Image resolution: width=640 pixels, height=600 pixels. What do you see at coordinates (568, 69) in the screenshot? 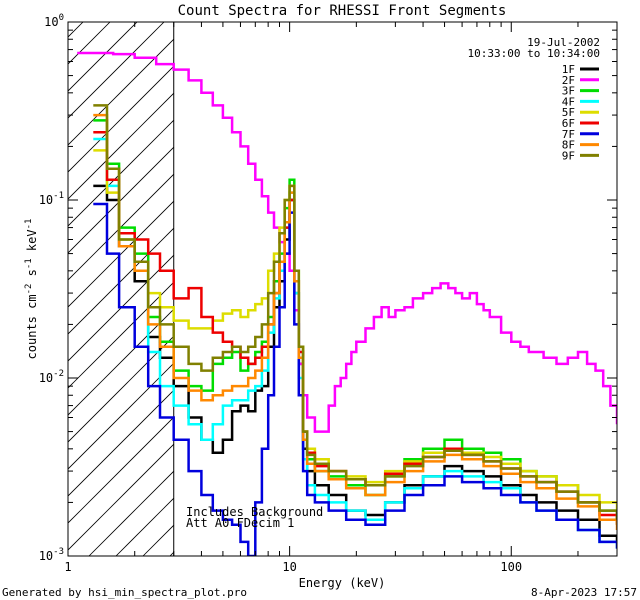
I see `legend-label-1F: 1F` at bounding box center [568, 69].